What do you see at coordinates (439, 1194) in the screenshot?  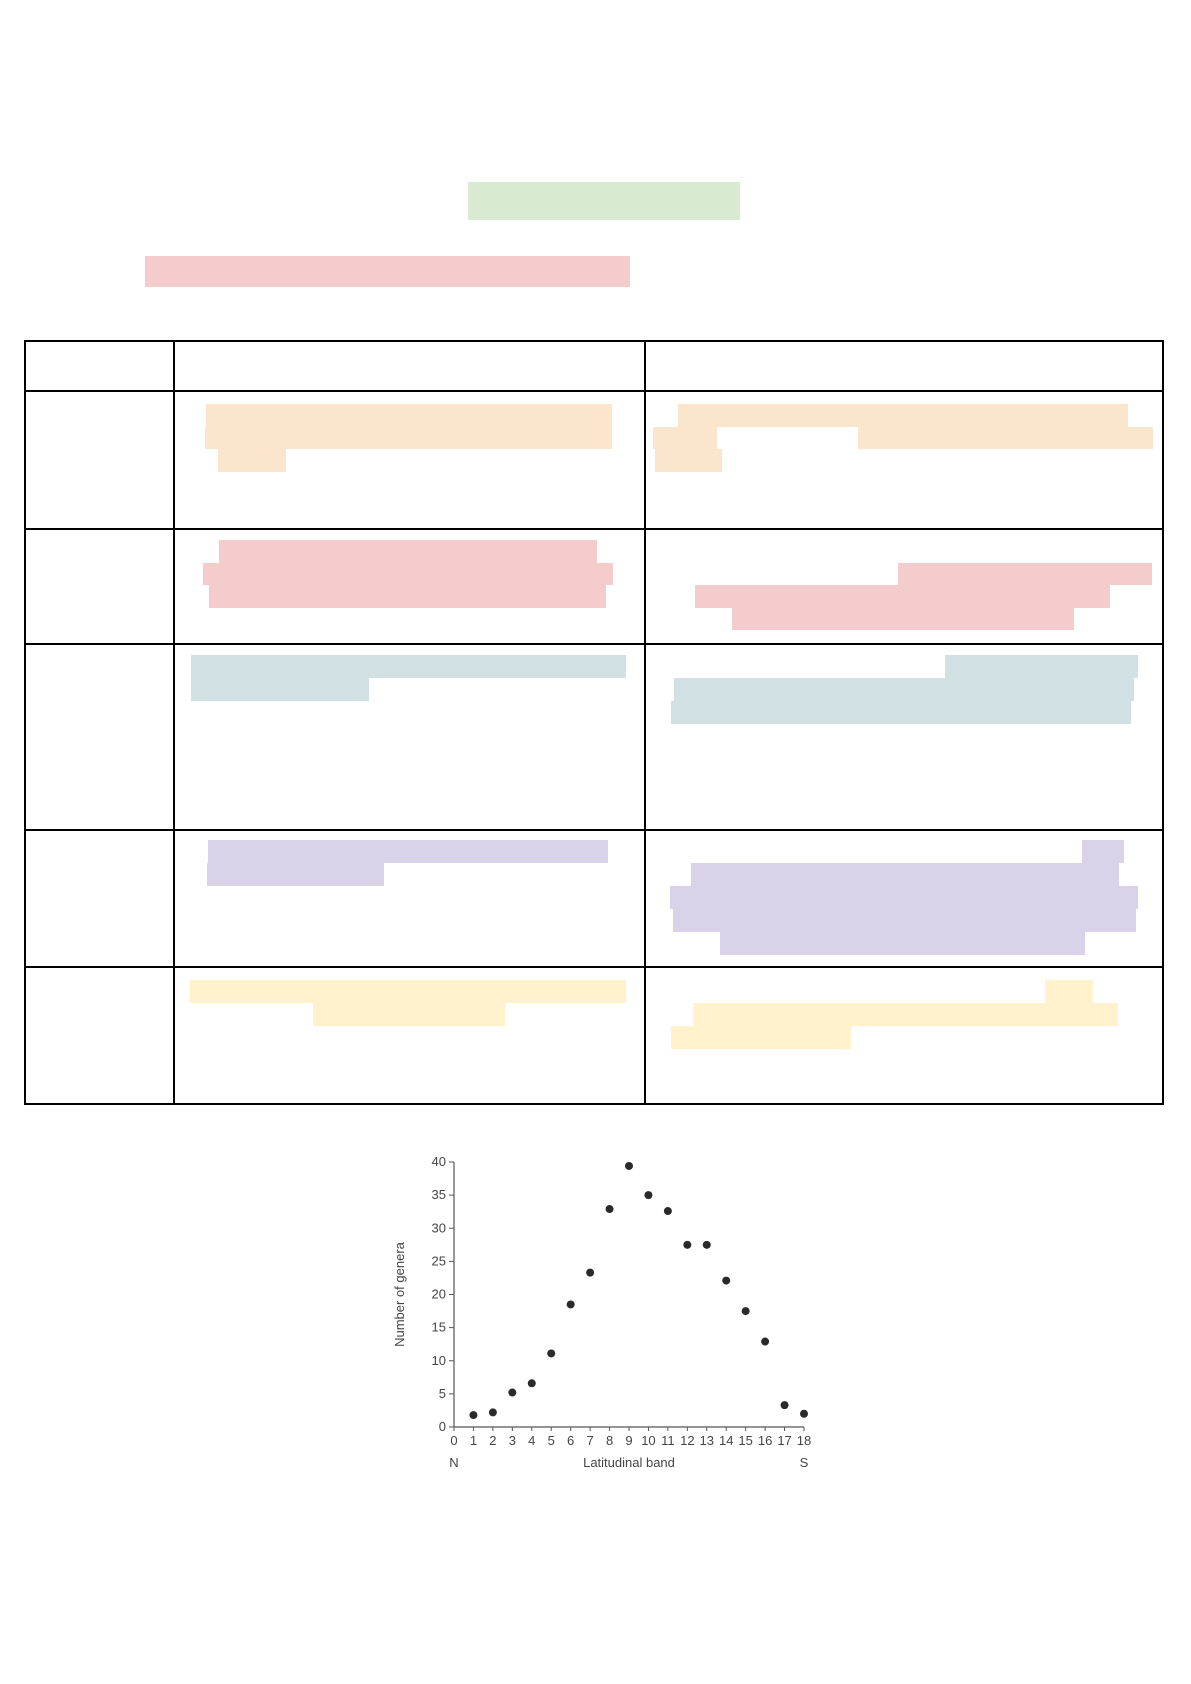 I see `y-tick-label: 35` at bounding box center [439, 1194].